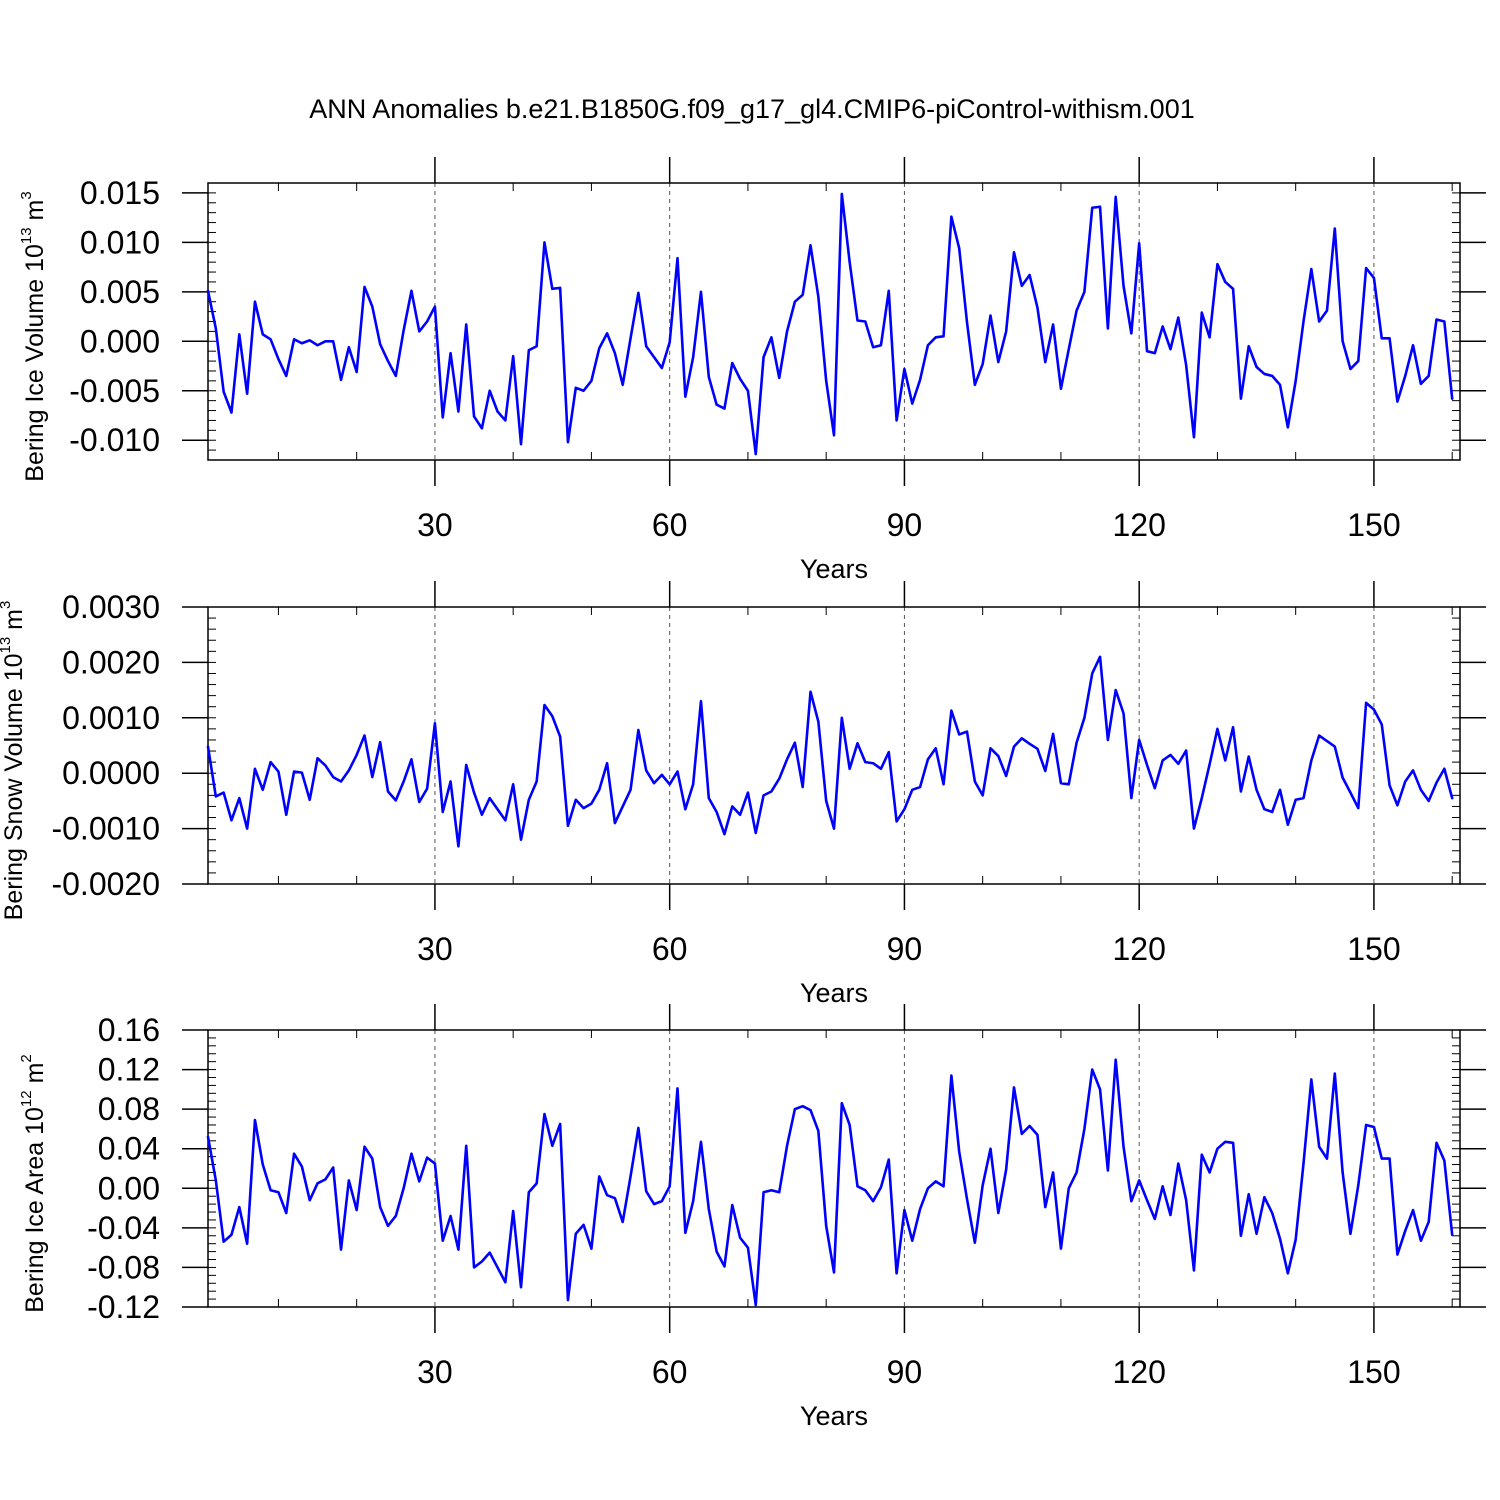  I want to click on ice-volume-xtick-label-4: 150, so click(1373, 525).